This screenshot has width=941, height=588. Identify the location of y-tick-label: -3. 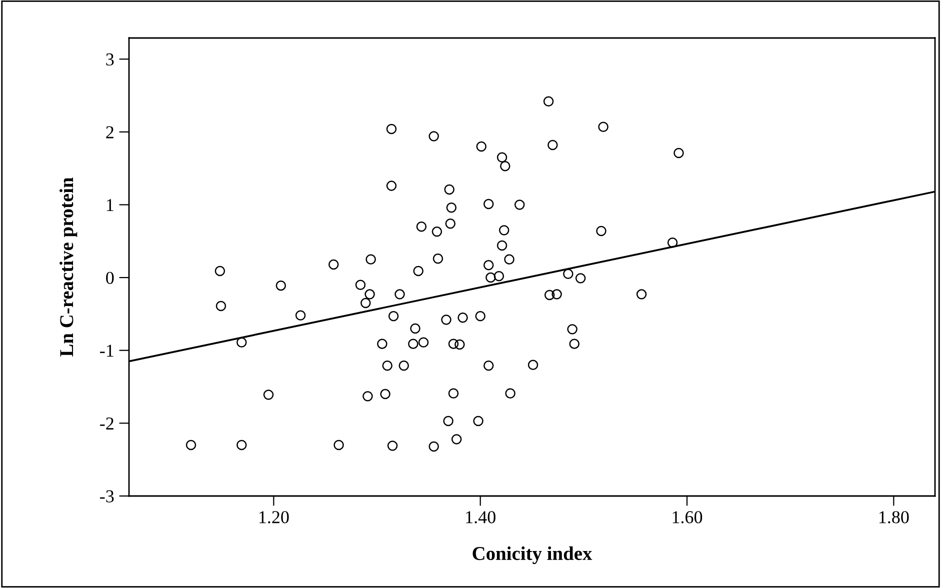
(107, 496).